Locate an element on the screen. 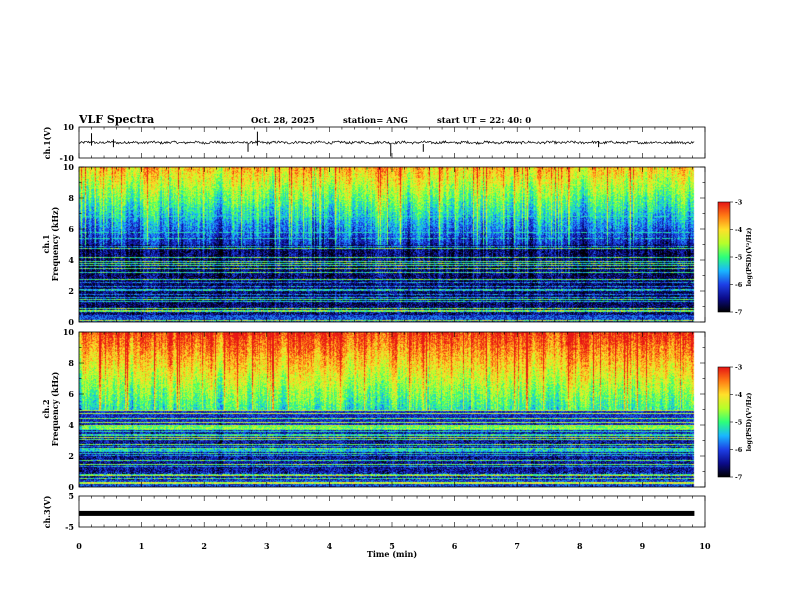 The width and height of the screenshot is (792, 616). time-tick-label: 3 is located at coordinates (267, 546).